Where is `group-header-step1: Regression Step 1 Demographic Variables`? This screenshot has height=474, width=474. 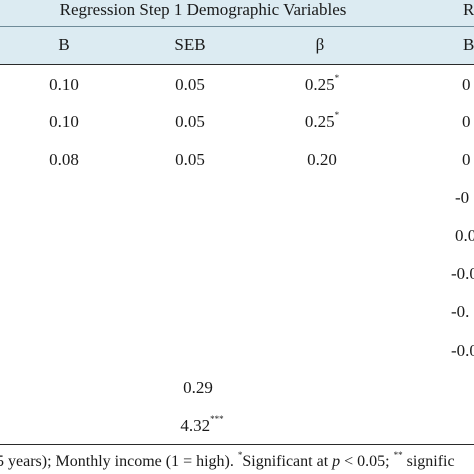 group-header-step1: Regression Step 1 Demographic Variables is located at coordinates (203, 9).